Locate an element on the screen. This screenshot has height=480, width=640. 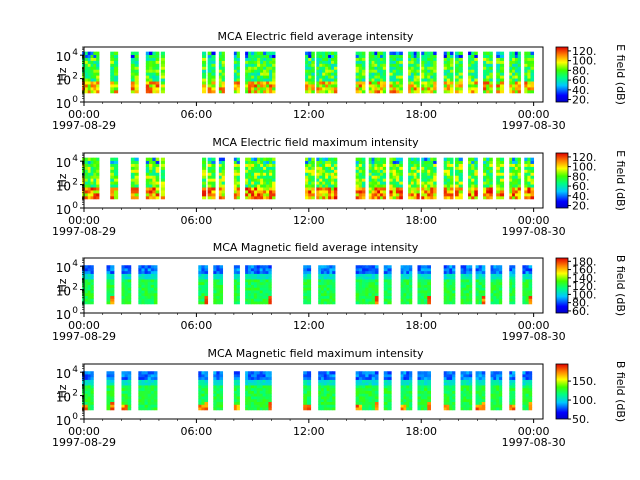
x-tick-date: 1997-08-30 is located at coordinates (534, 336).